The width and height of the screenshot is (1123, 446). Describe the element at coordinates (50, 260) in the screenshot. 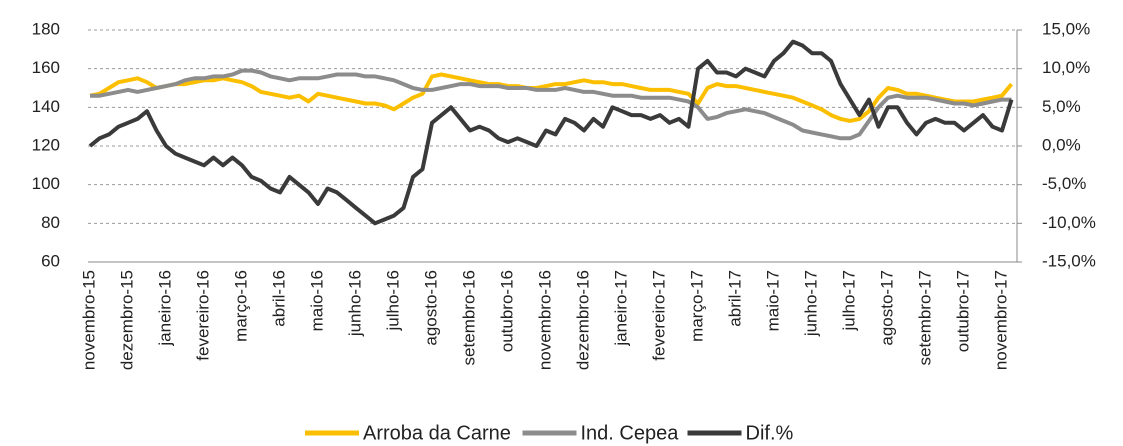

I see `y-tick-label: 60` at that location.